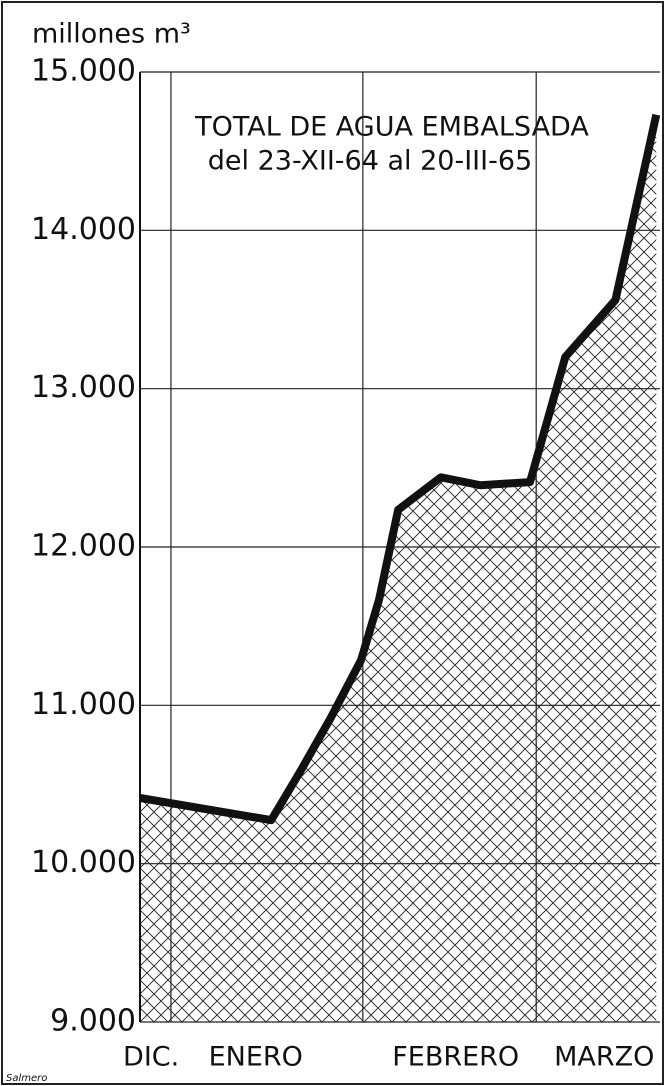  What do you see at coordinates (455, 1057) in the screenshot?
I see `x-tick-label: FEBRERO` at bounding box center [455, 1057].